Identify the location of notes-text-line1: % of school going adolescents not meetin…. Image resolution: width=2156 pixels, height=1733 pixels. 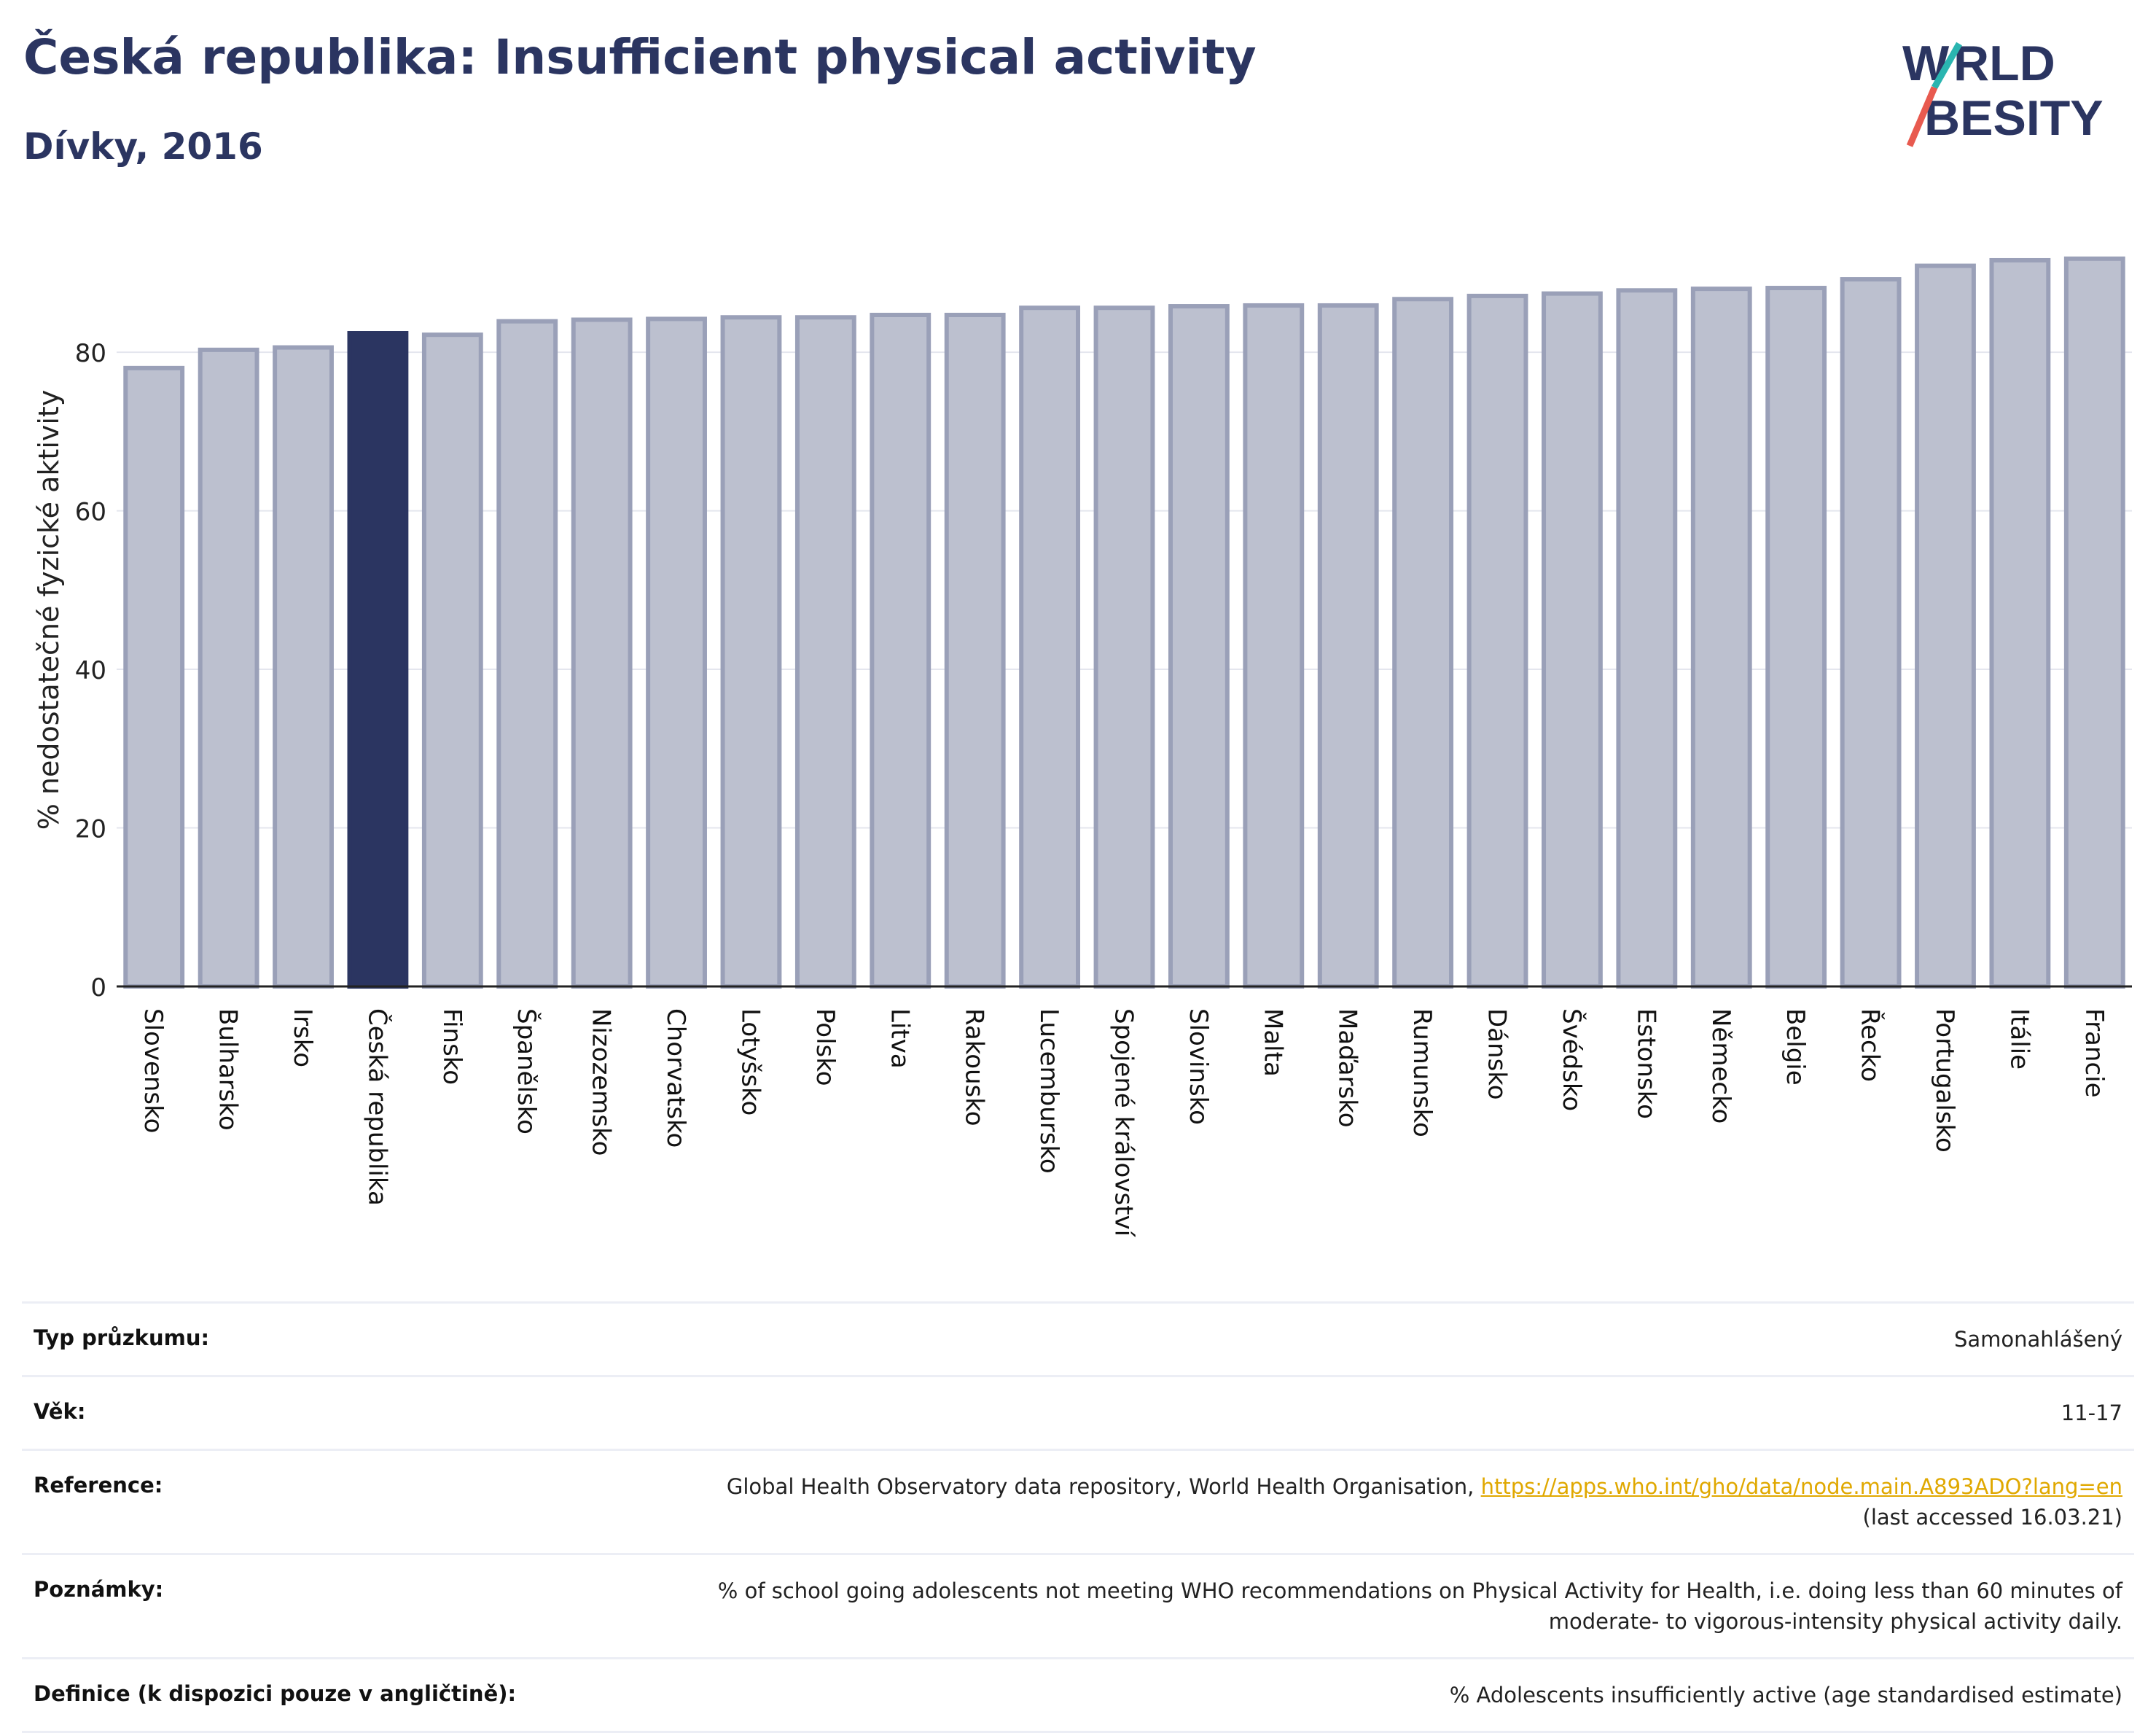
(1419, 1591).